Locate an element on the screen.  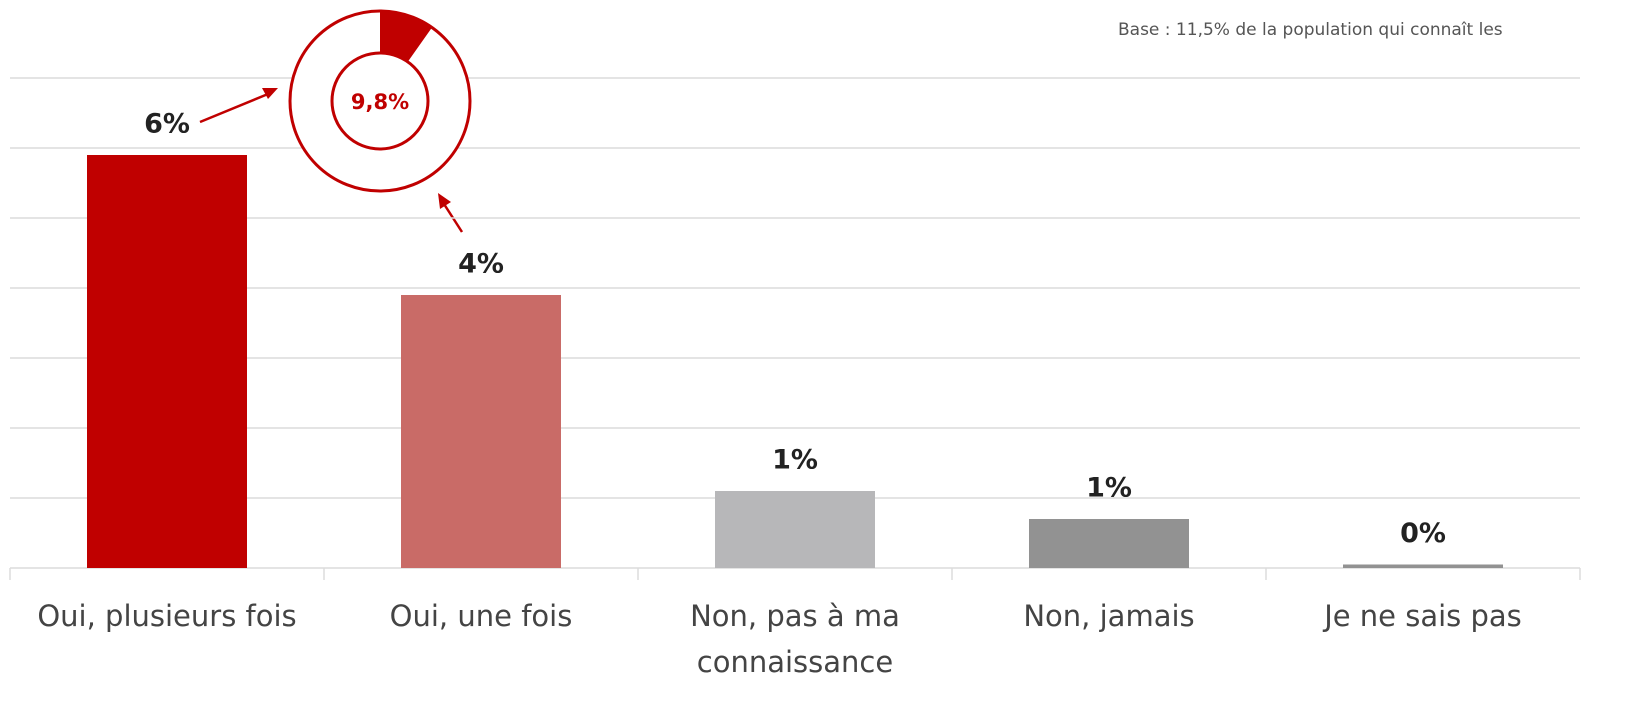
donut-label: 9,8% is located at coordinates (380, 102).